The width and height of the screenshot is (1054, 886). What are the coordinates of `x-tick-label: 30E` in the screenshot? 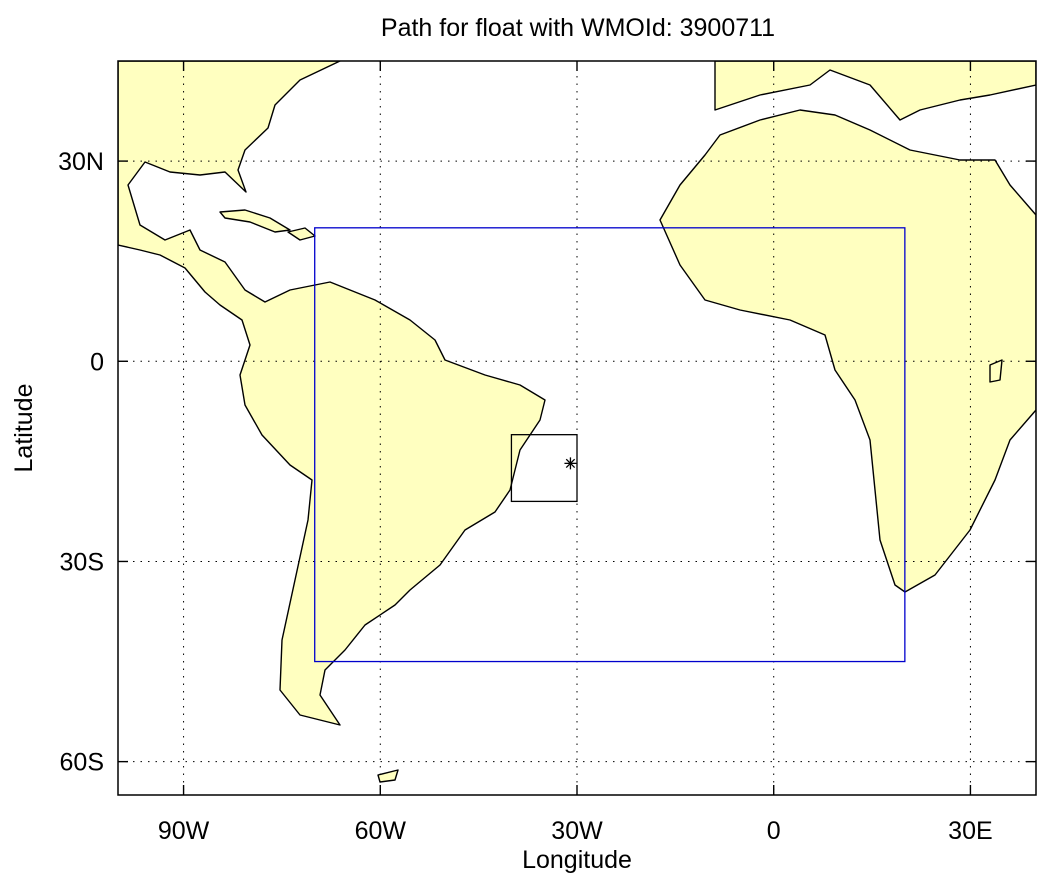 It's located at (970, 831).